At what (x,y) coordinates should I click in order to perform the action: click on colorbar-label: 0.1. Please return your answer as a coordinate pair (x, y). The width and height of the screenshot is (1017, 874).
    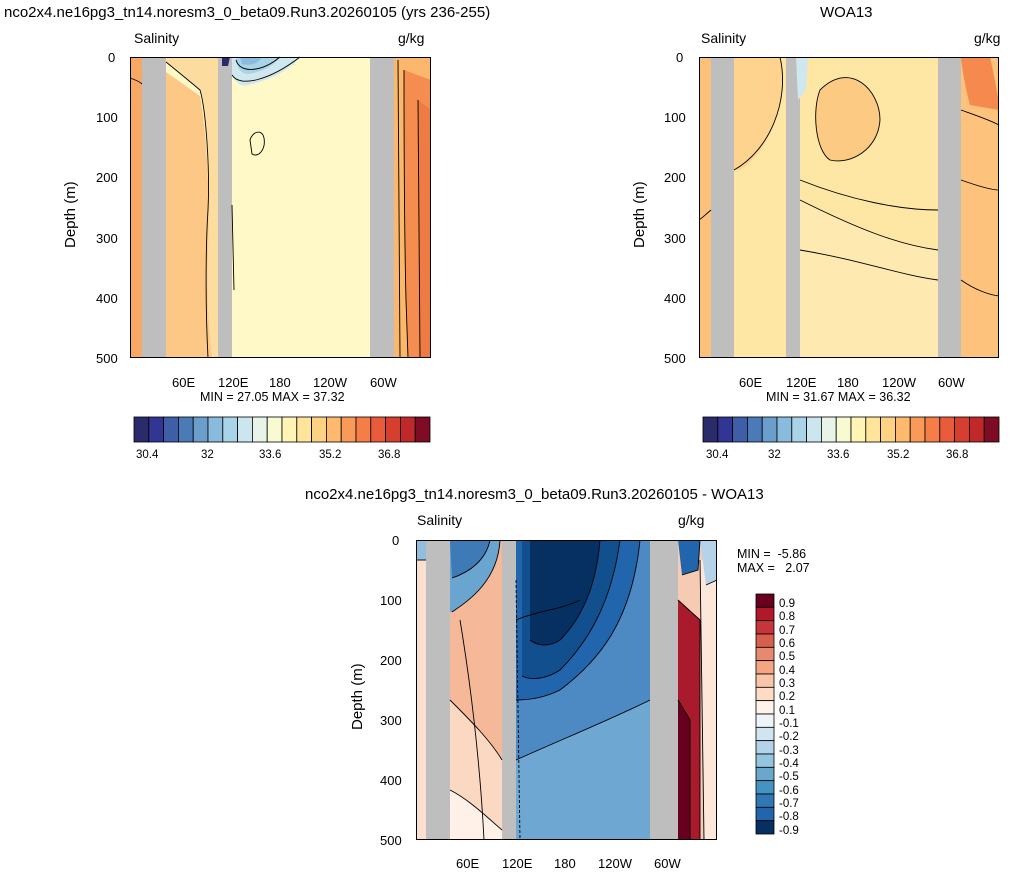
    Looking at the image, I should click on (787, 710).